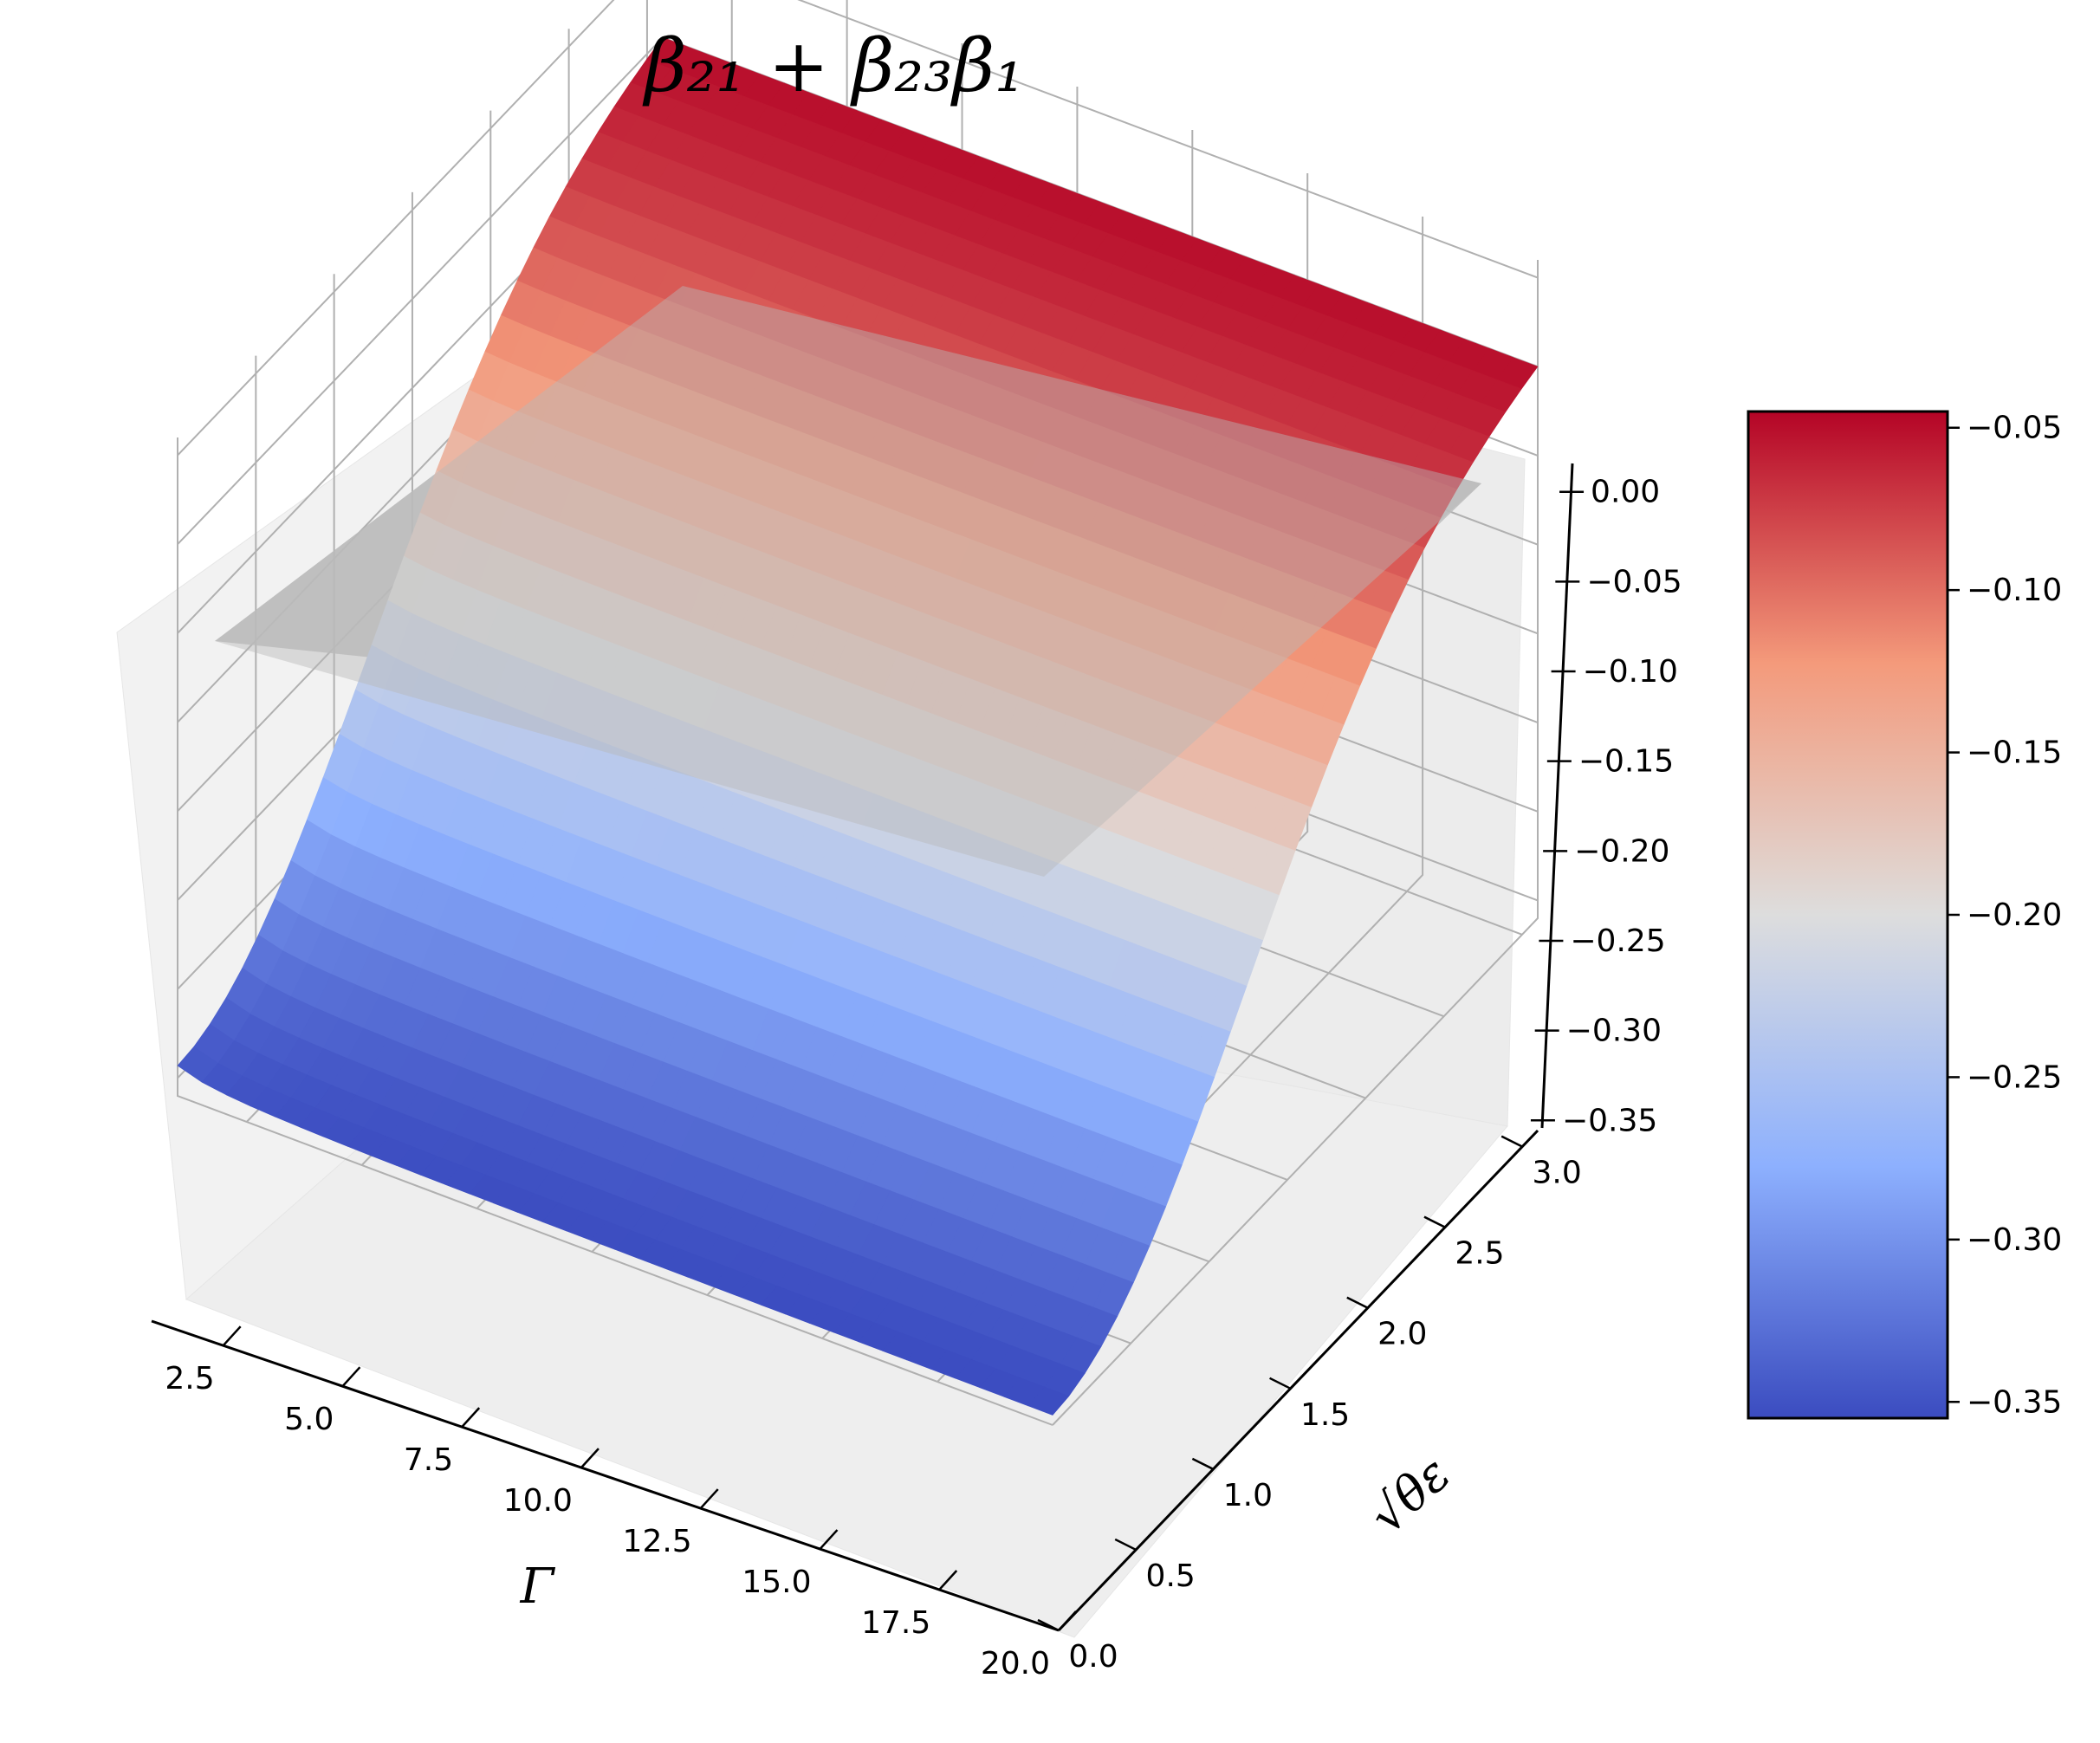 This screenshot has width=2100, height=1743. Describe the element at coordinates (2015, 915) in the screenshot. I see `colorbar-tick-label: −0.20` at that location.